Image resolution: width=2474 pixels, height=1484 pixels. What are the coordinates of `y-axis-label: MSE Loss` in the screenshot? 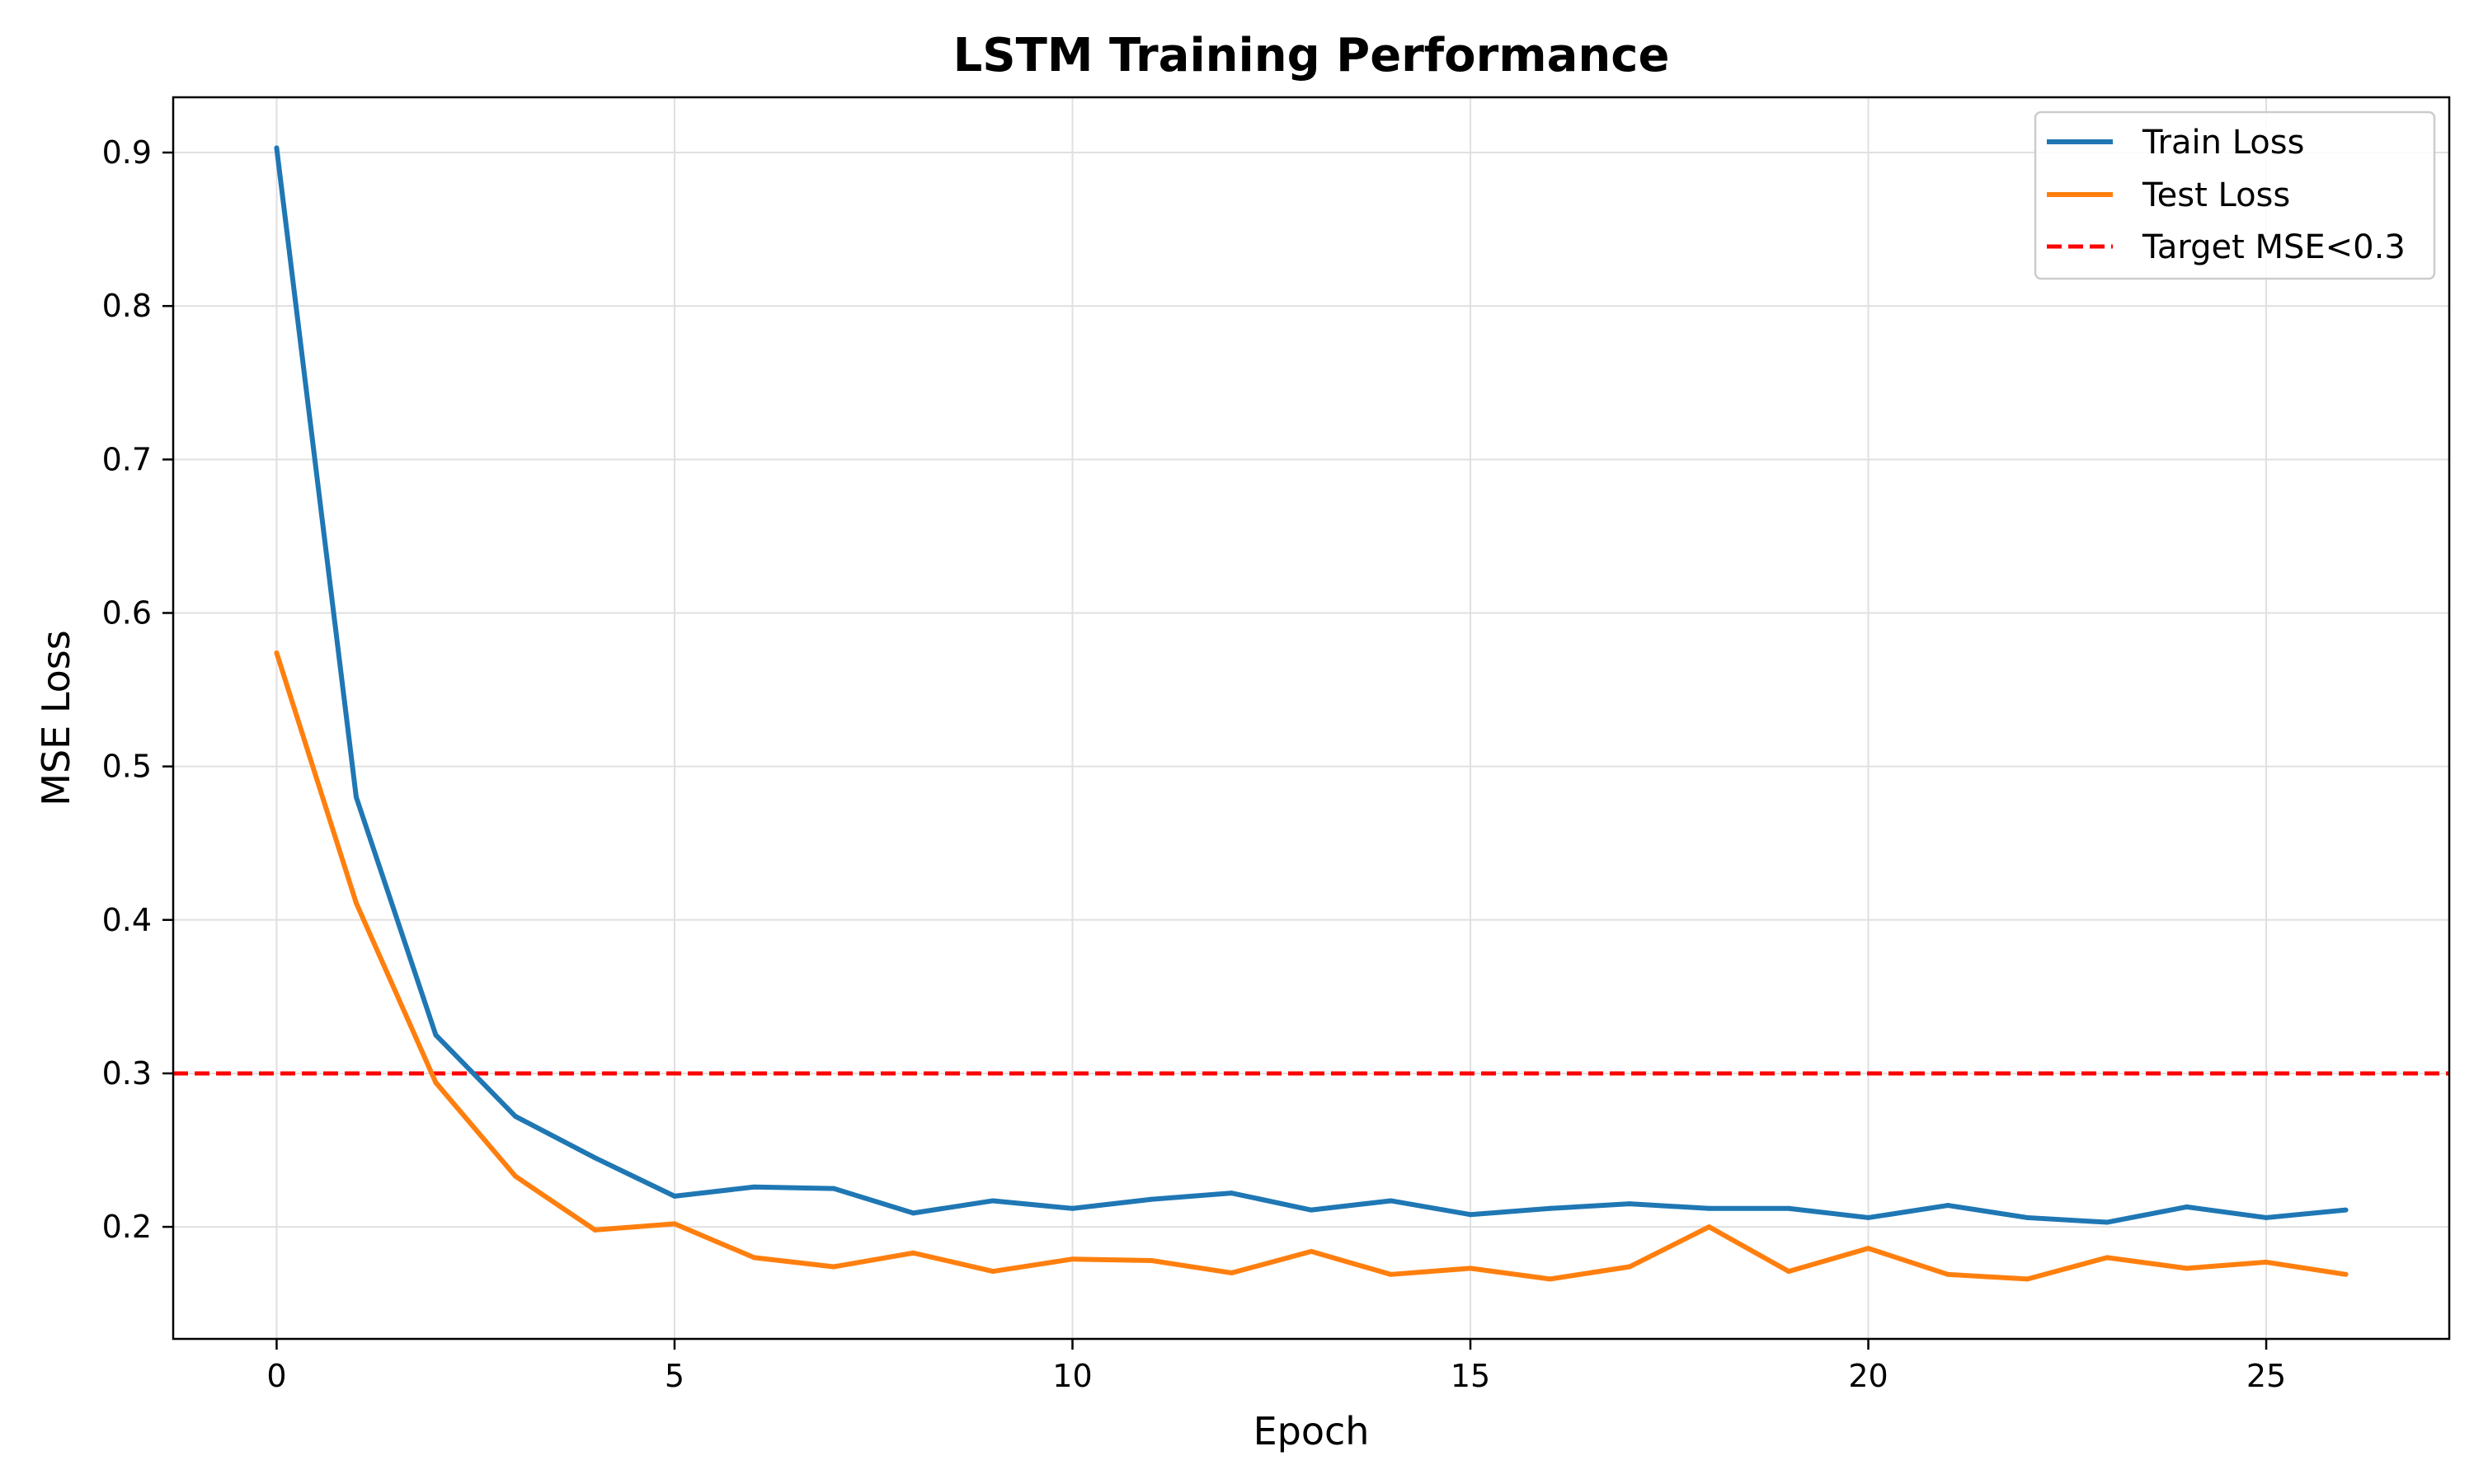 It's located at (56, 717).